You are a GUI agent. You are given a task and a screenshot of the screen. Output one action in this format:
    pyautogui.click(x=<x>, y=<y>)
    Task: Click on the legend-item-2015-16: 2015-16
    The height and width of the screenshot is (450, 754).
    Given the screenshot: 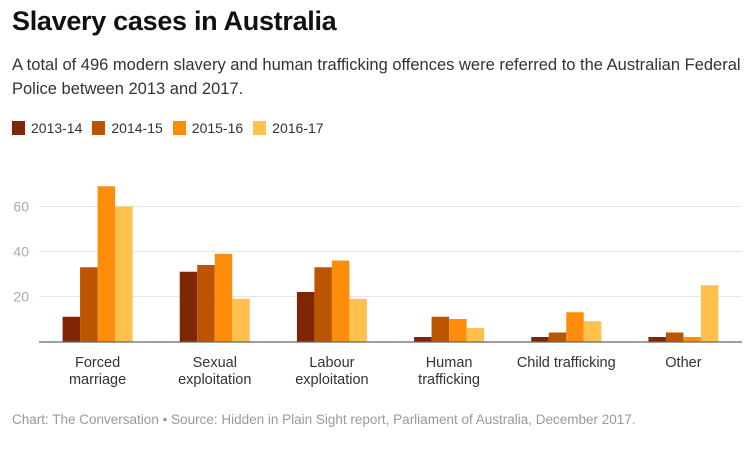 What is the action you would take?
    pyautogui.click(x=208, y=128)
    